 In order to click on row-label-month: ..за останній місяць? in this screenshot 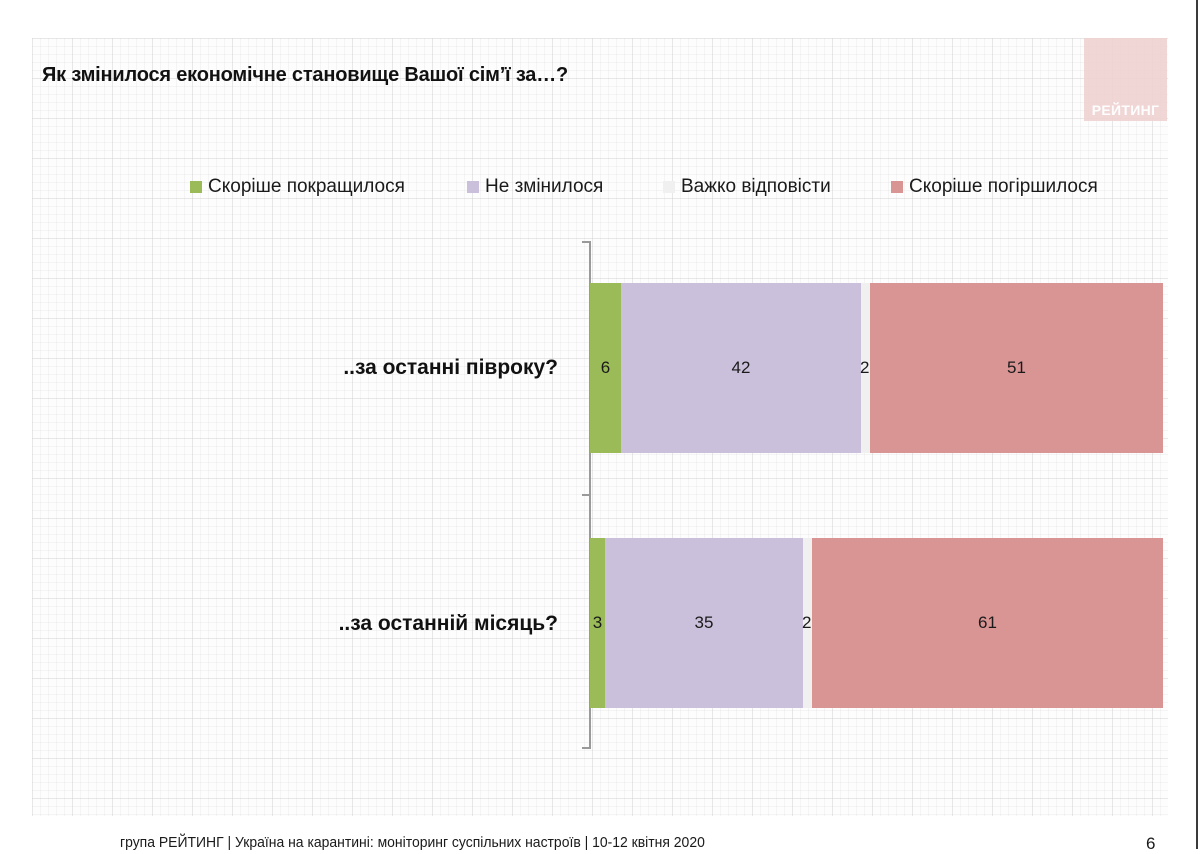, I will do `click(448, 623)`.